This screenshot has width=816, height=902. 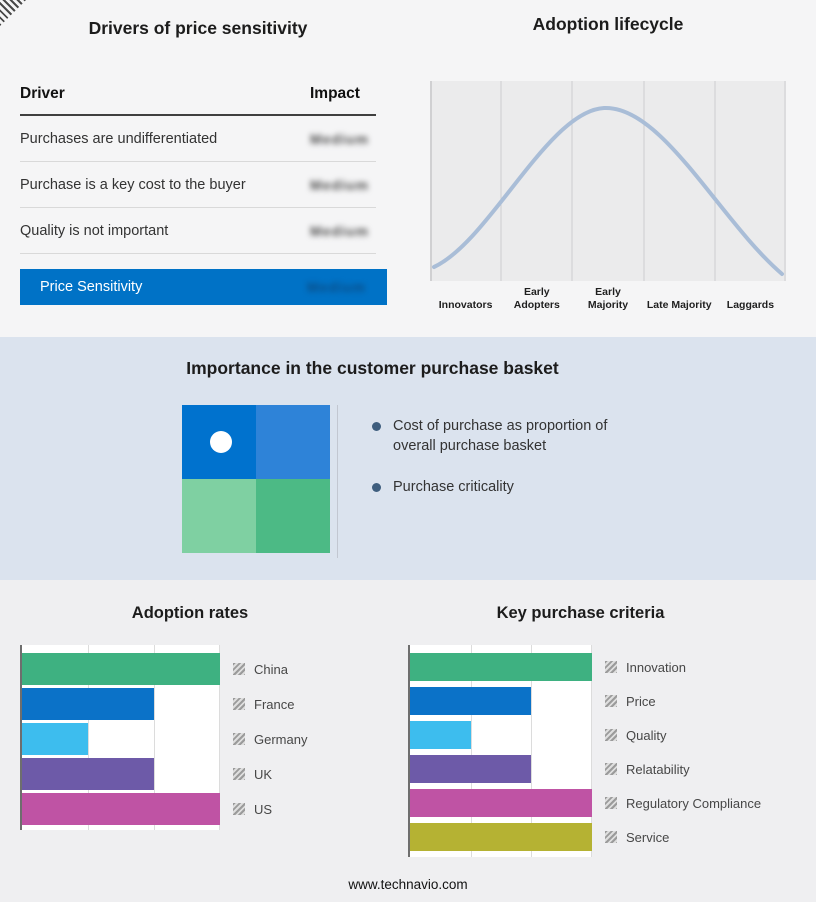 I want to click on legend-item: Germany, so click(x=270, y=739).